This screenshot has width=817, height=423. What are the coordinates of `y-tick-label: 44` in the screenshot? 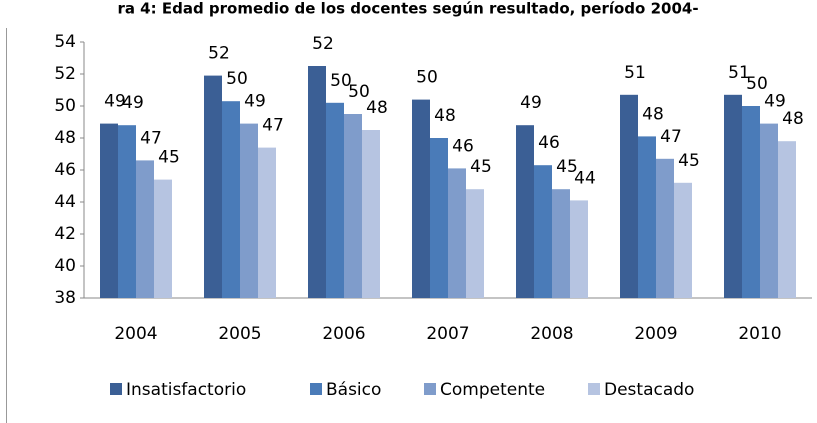 It's located at (65, 202).